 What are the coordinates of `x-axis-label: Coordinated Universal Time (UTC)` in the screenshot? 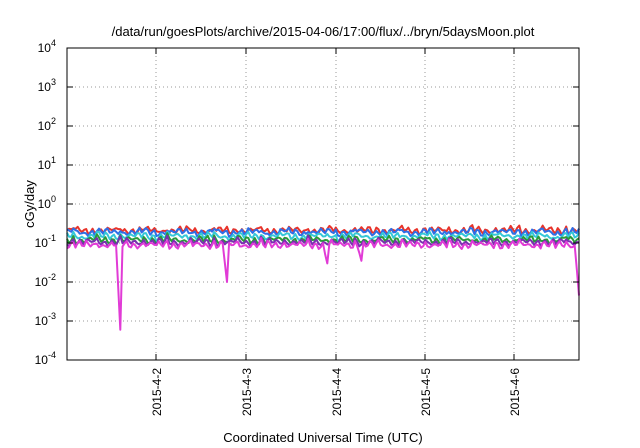 It's located at (322, 437).